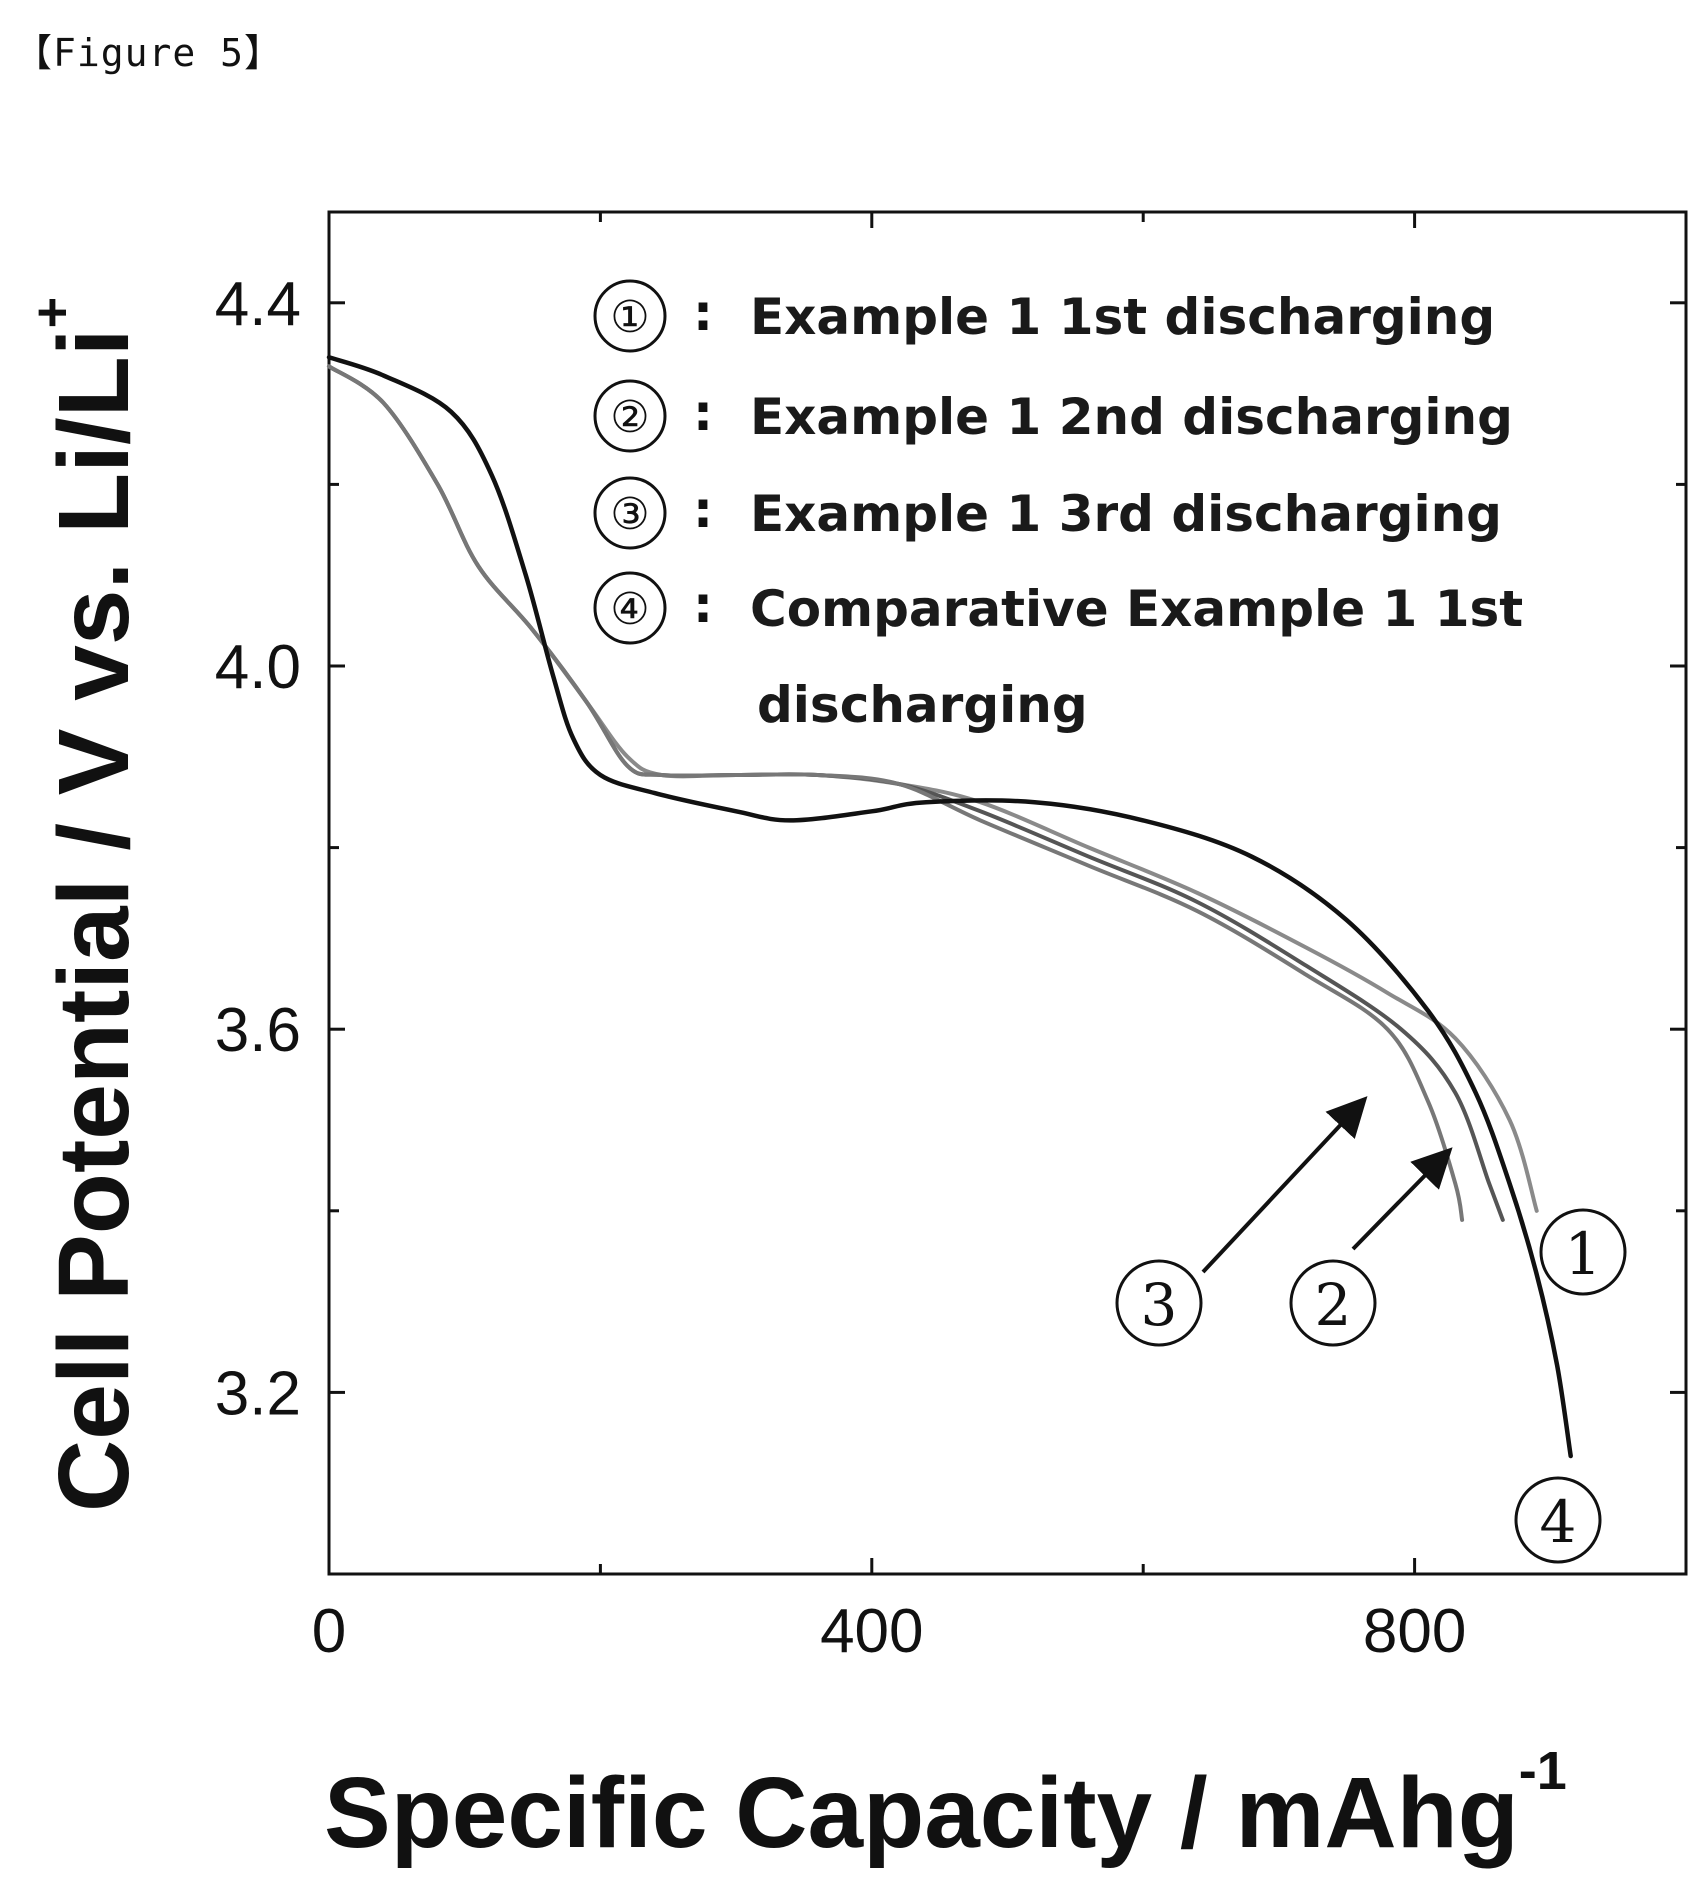 The image size is (1706, 1883). I want to click on y-tick-label: 3.6, so click(258, 1030).